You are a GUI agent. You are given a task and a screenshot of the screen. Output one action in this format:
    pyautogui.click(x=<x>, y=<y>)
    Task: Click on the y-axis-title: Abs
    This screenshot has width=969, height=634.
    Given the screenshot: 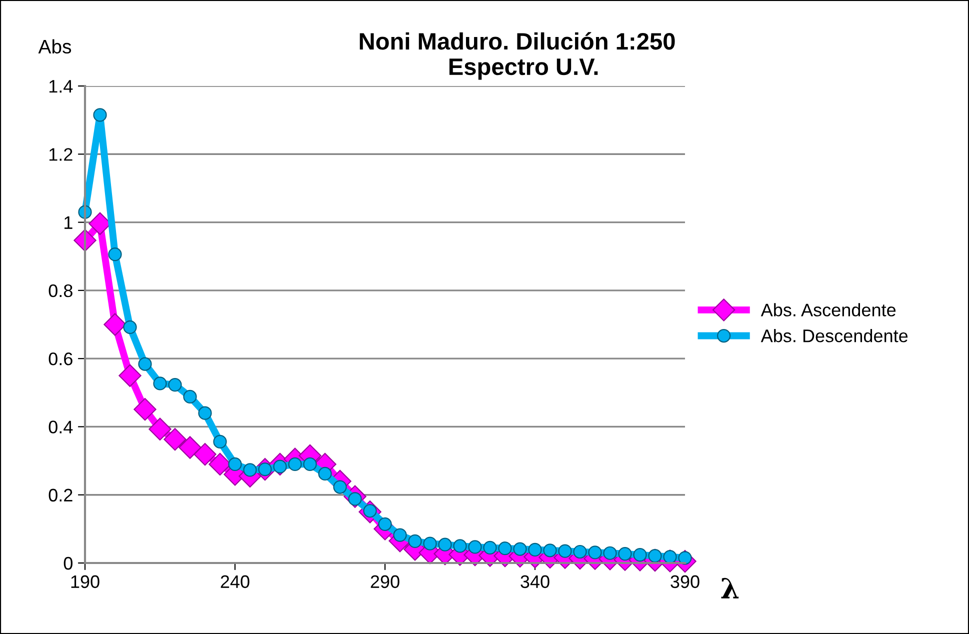 What is the action you would take?
    pyautogui.click(x=55, y=46)
    